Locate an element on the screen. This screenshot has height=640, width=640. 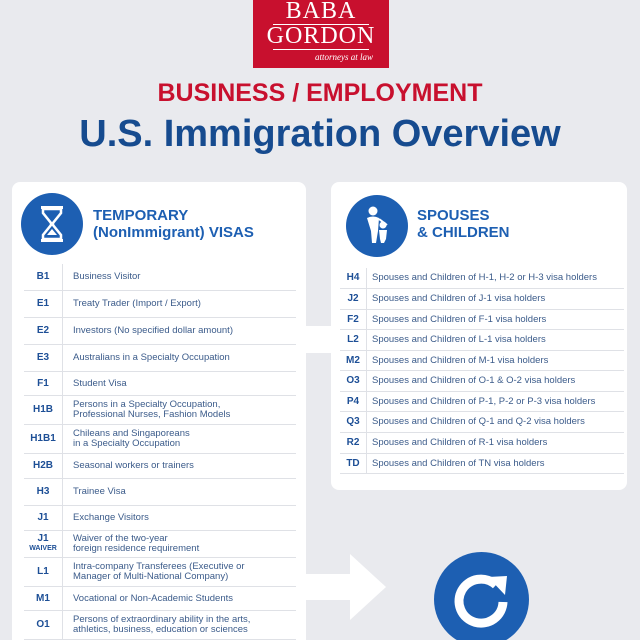
visa-description: Spouses and Children of J-1 visa holders is located at coordinates (495, 299).